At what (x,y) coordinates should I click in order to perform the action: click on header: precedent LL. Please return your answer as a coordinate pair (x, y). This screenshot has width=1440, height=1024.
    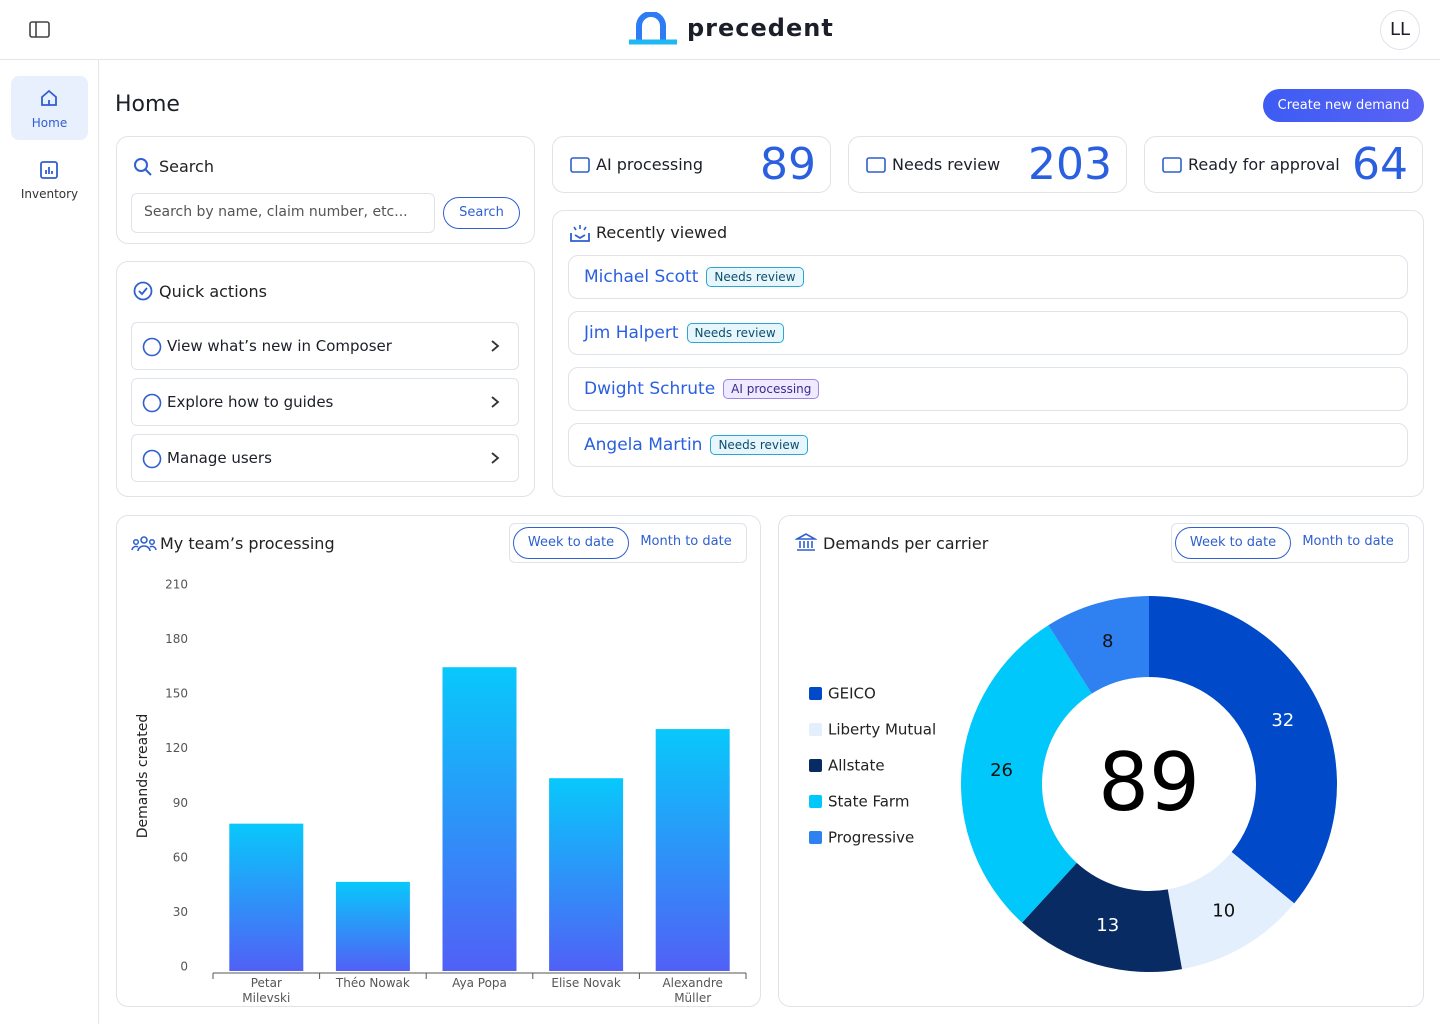
    Looking at the image, I should click on (720, 30).